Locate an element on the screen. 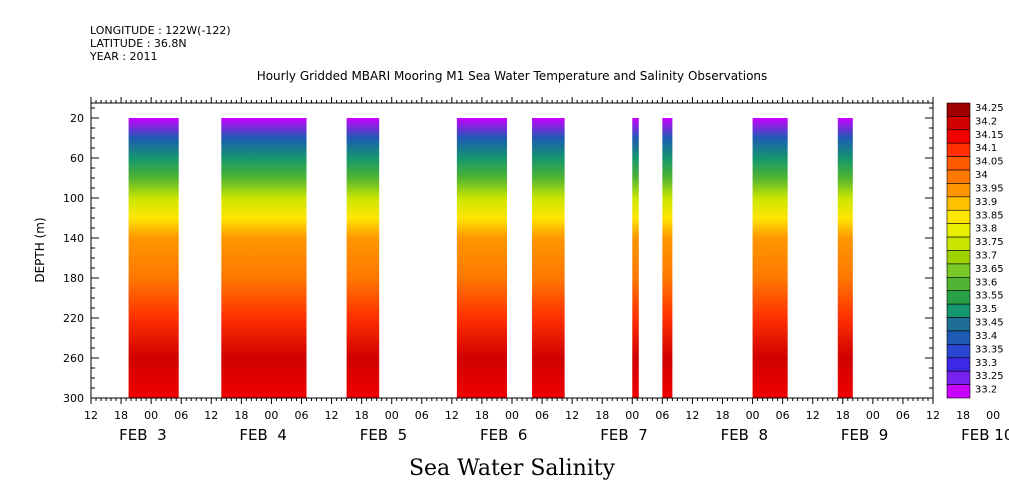 The image size is (1009, 504). y-tick-label: 20 is located at coordinates (77, 118).